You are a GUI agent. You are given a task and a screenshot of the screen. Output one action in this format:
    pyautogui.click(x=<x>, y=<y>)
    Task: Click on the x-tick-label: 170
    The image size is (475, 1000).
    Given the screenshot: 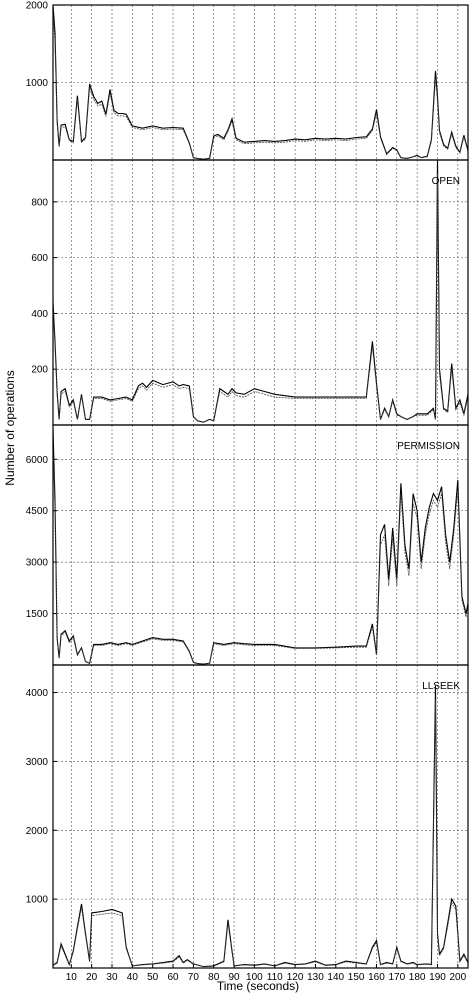 What is the action you would take?
    pyautogui.click(x=396, y=977)
    